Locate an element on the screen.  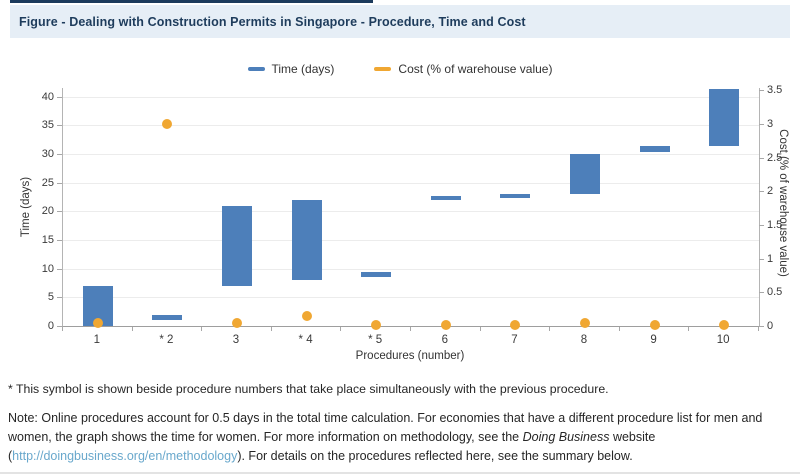
left-tick-25: 25 is located at coordinates (47, 182).